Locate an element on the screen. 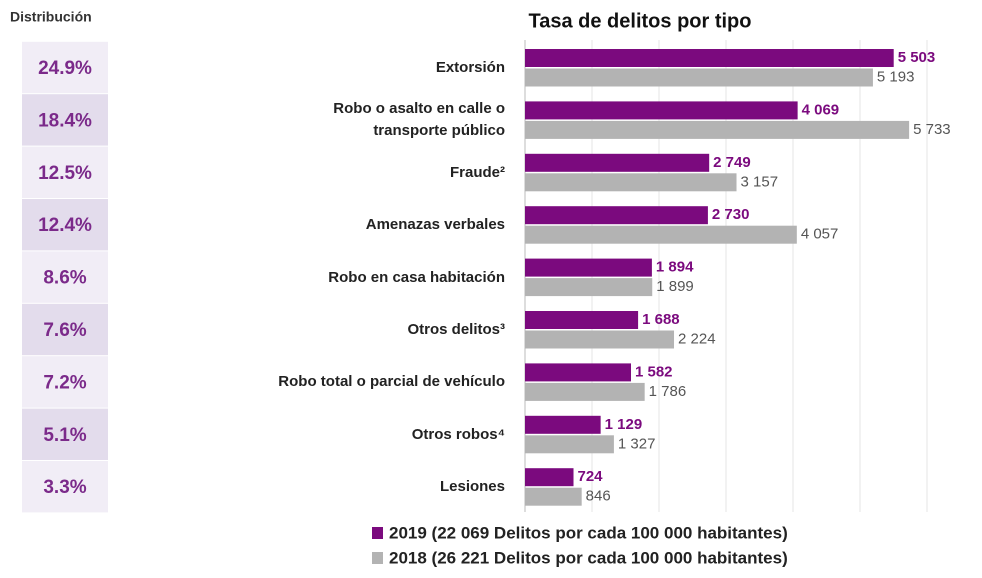 This screenshot has height=578, width=982. category-label: Robo total o parcial de vehículo is located at coordinates (391, 382).